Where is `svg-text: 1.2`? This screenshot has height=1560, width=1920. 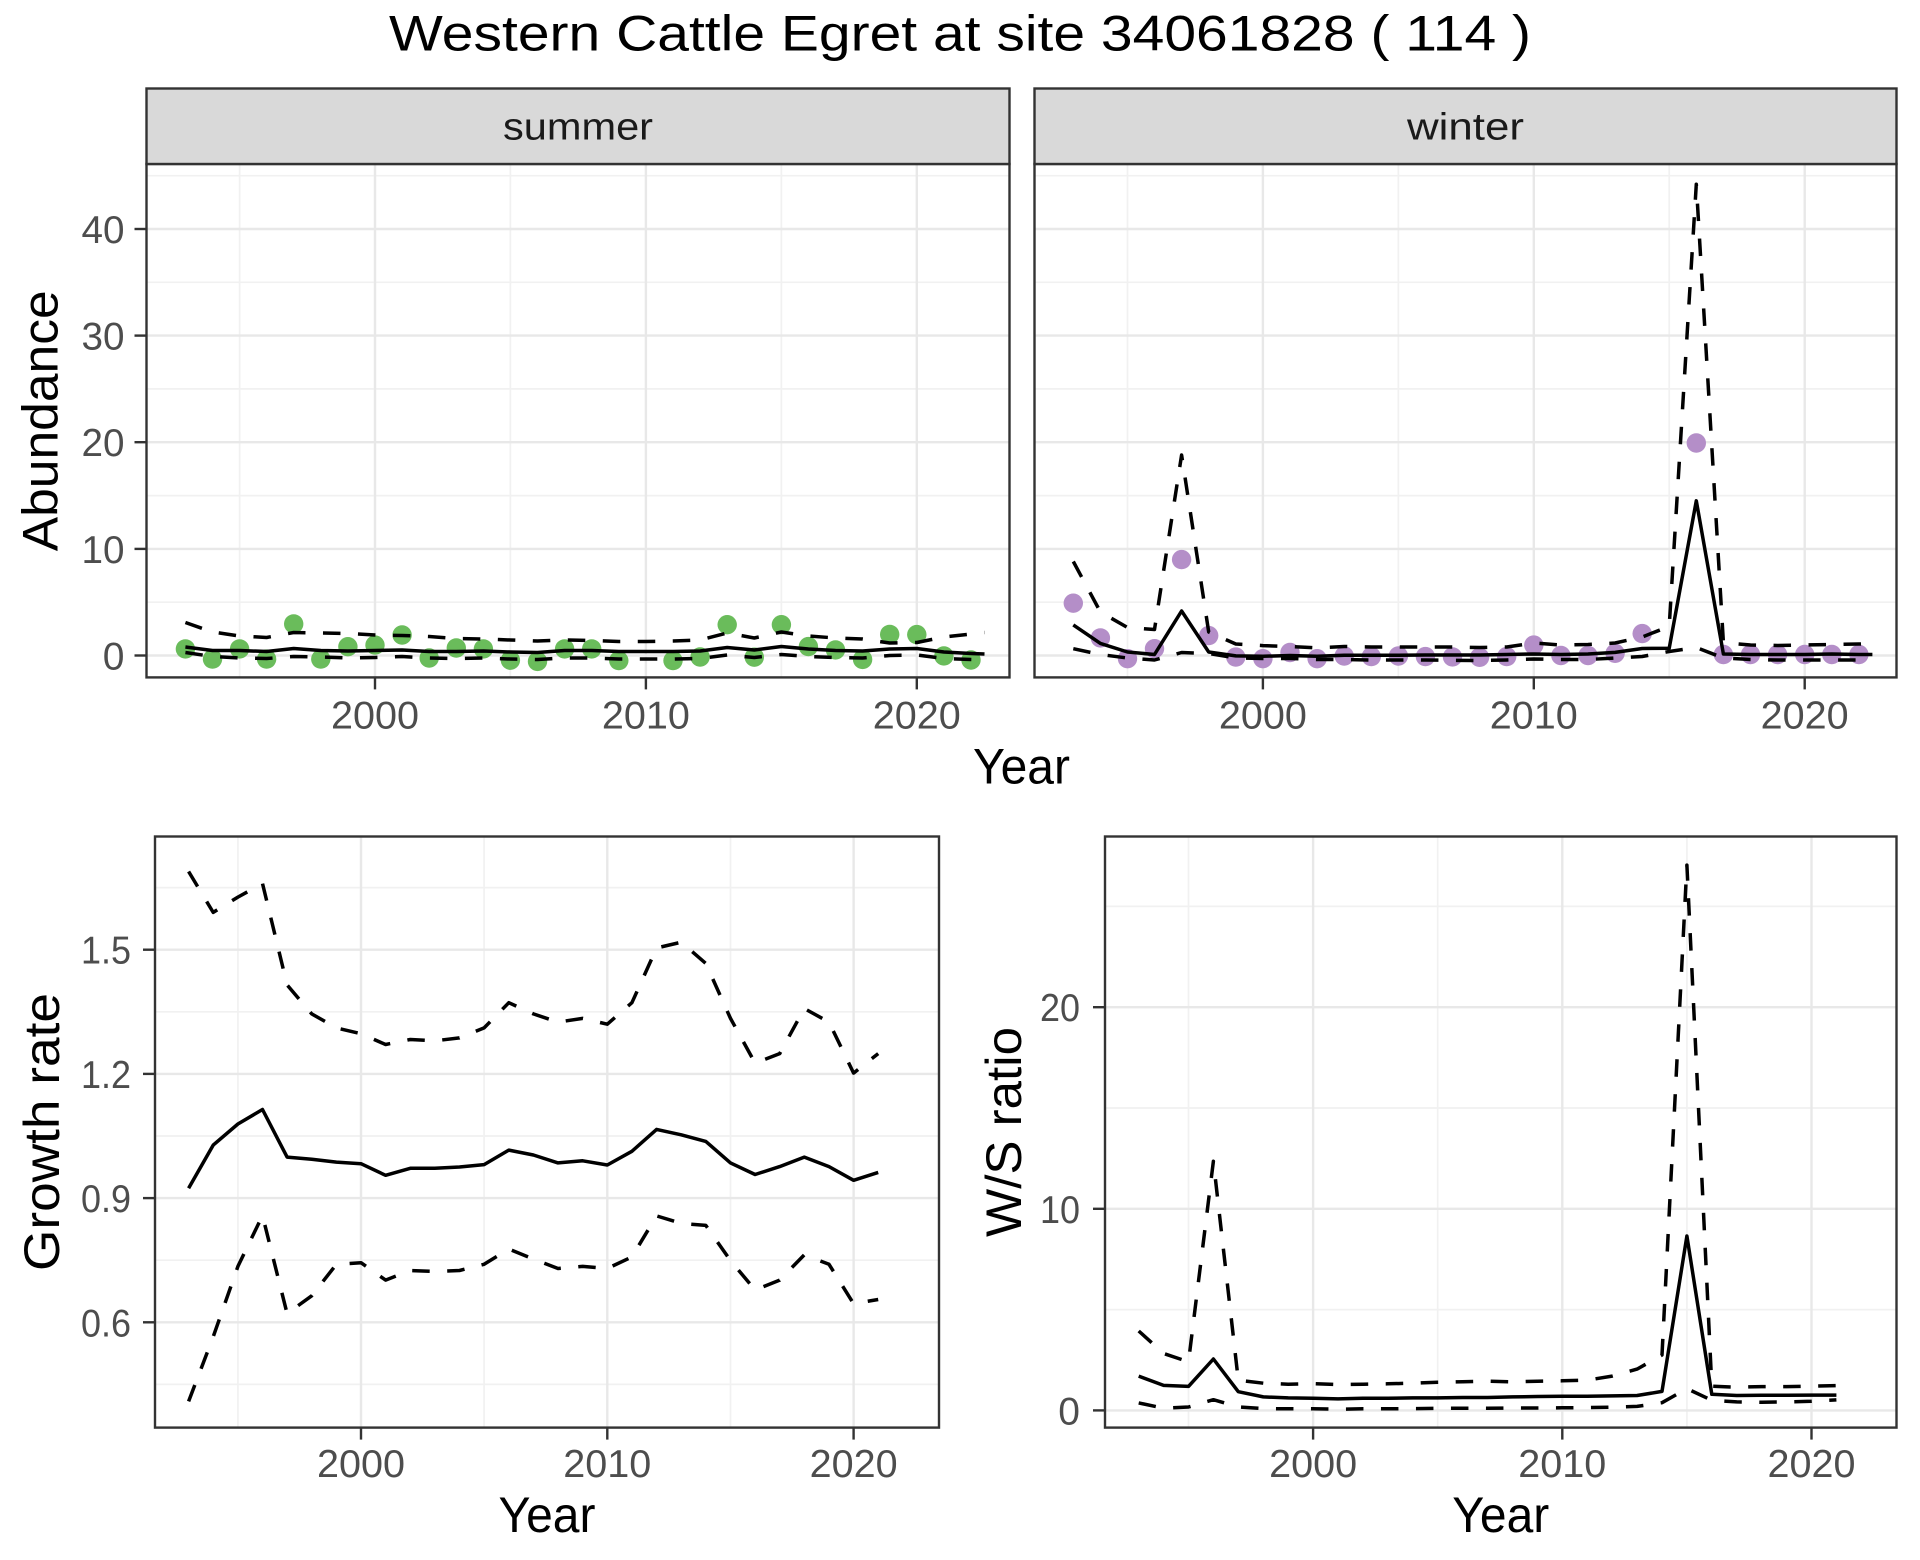
svg-text: 1.2 is located at coordinates (106, 1075).